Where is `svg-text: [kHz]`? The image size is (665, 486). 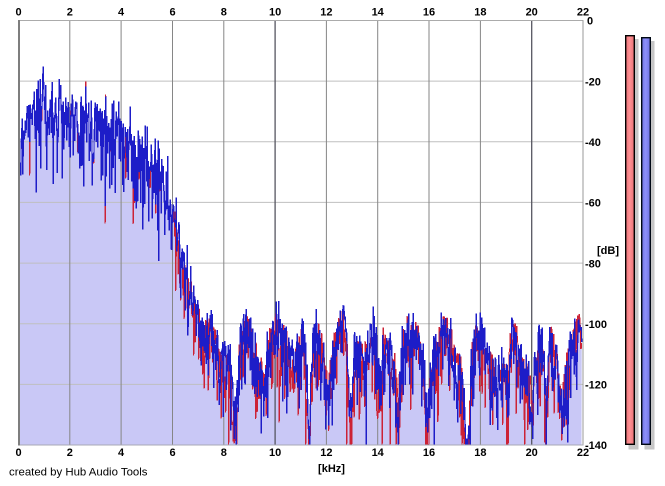 svg-text: [kHz] is located at coordinates (331, 469).